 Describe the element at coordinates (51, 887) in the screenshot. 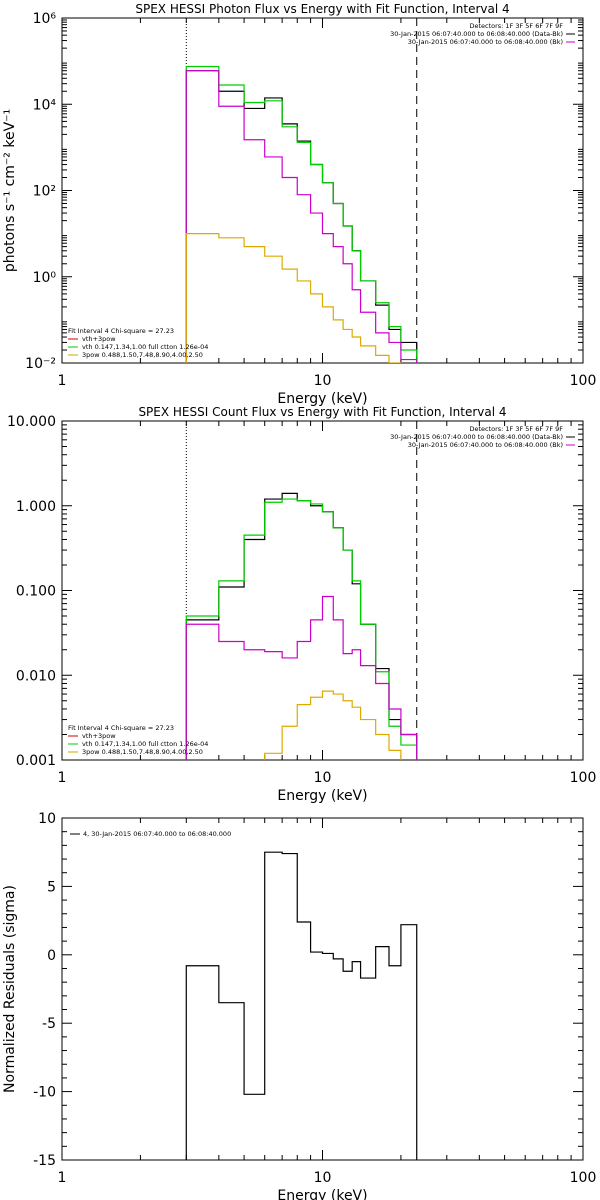

I see `y-tick-label: 5` at that location.